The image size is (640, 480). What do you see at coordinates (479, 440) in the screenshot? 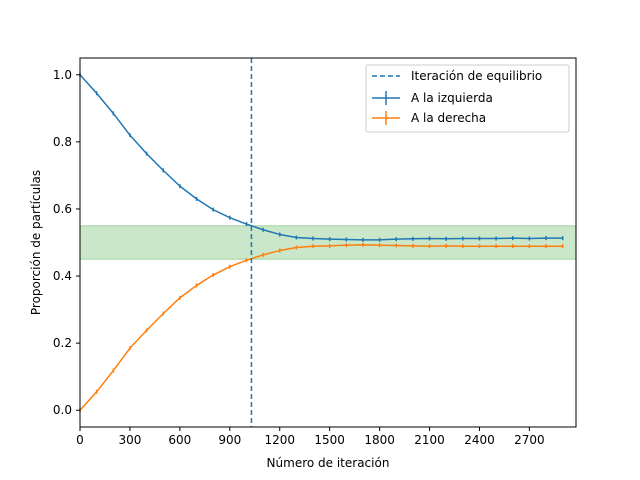
I see `x-tick-label-8: 2400` at bounding box center [479, 440].